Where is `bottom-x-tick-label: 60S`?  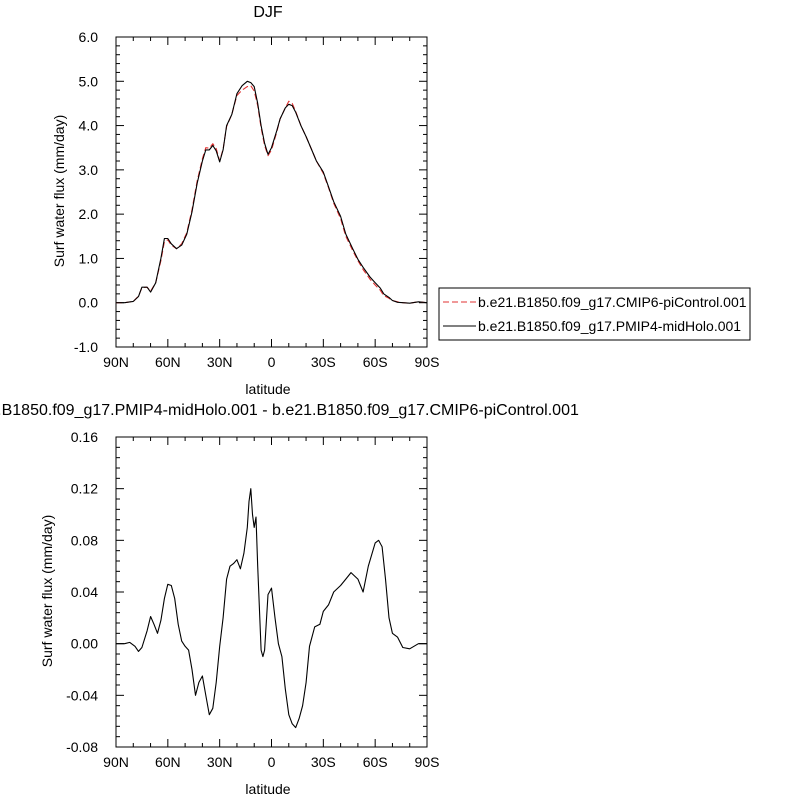
bottom-x-tick-label: 60S is located at coordinates (375, 762).